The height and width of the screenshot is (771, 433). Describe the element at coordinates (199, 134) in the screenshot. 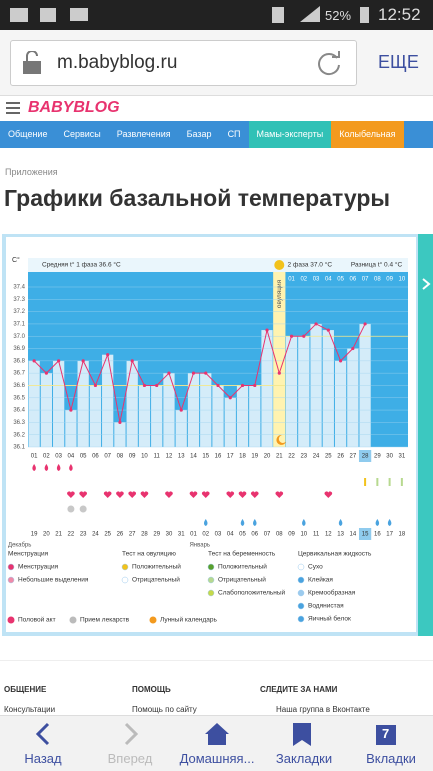

I see `nav-item: Базар` at that location.